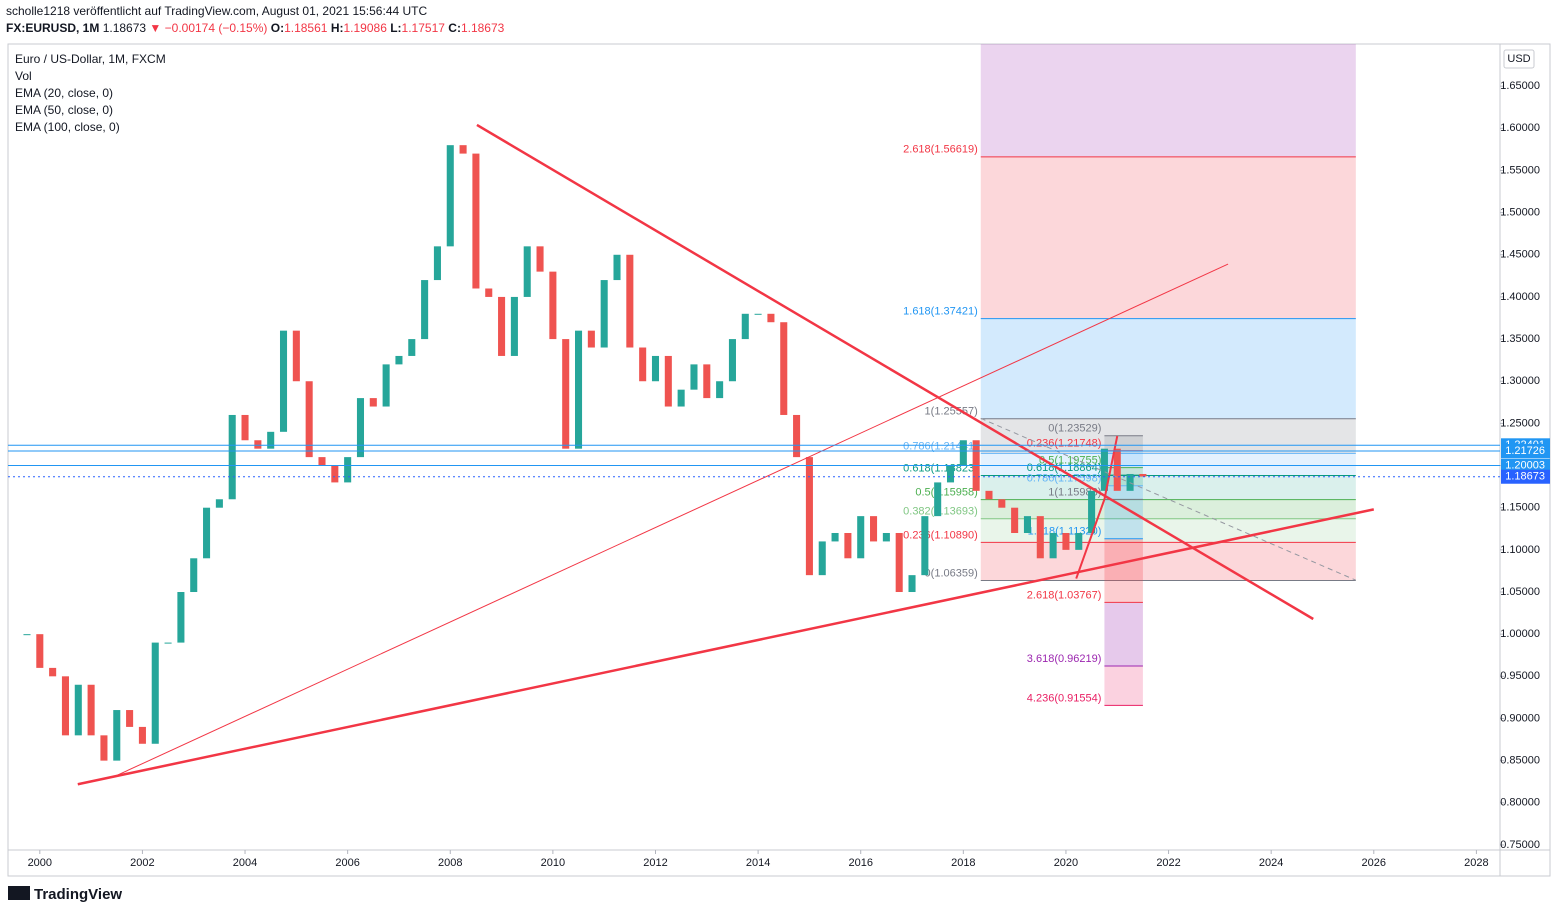  What do you see at coordinates (454, 28) in the screenshot?
I see `c-label: C:` at bounding box center [454, 28].